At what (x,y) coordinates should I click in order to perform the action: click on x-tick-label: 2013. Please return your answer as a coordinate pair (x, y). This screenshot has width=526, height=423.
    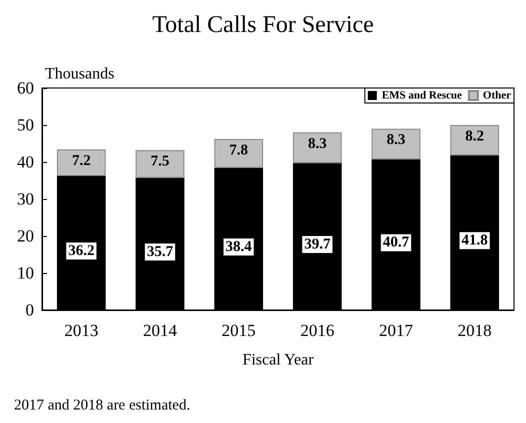
    Looking at the image, I should click on (81, 330).